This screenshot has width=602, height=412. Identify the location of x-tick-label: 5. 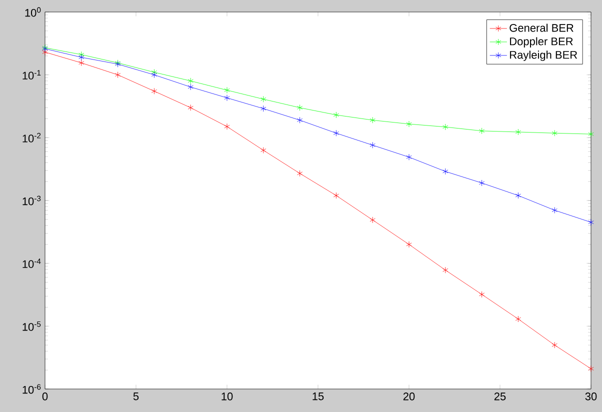
(136, 396).